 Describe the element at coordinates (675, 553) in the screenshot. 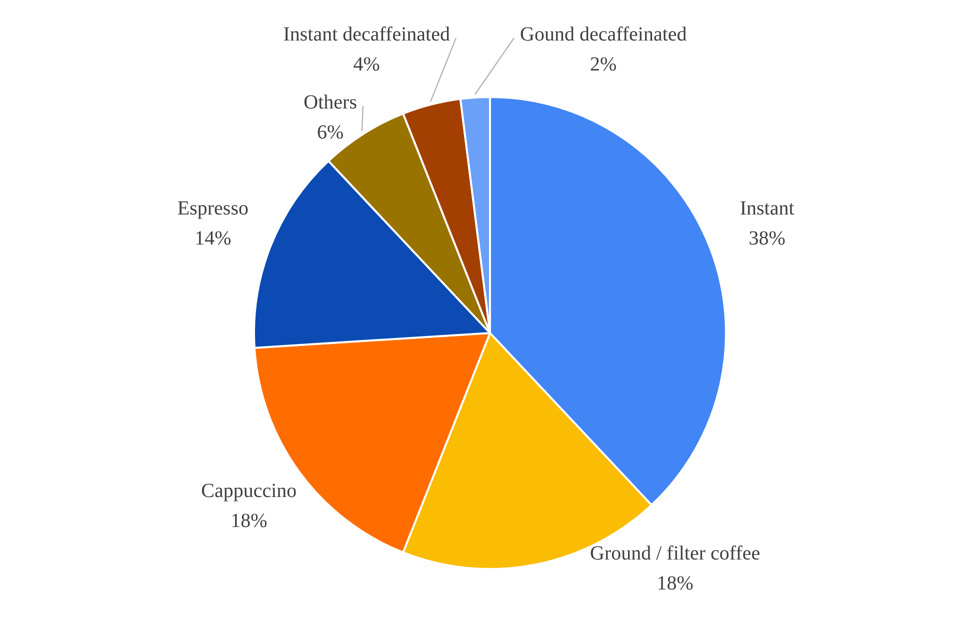

I see `slice-label: Ground / filter coffee` at that location.